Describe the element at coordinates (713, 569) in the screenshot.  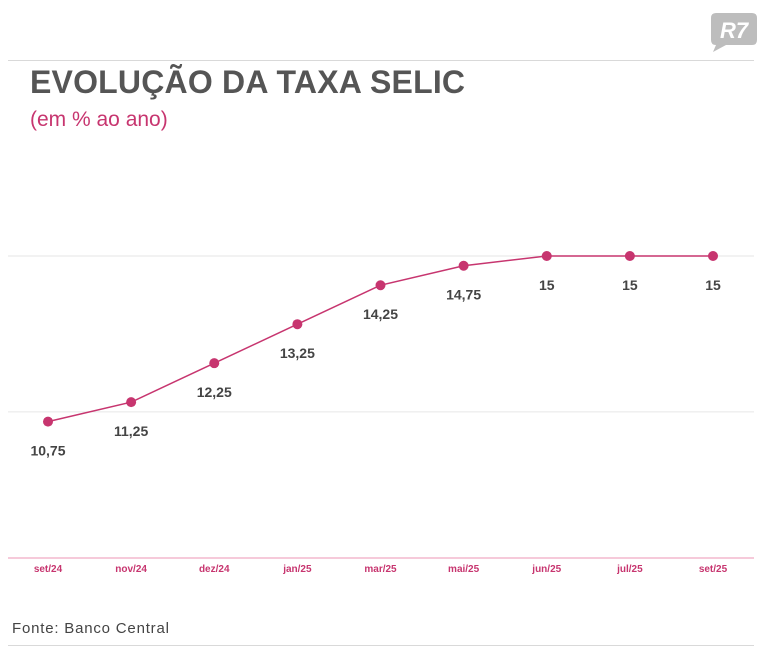
I see `x-tick-set/25: set/25` at that location.